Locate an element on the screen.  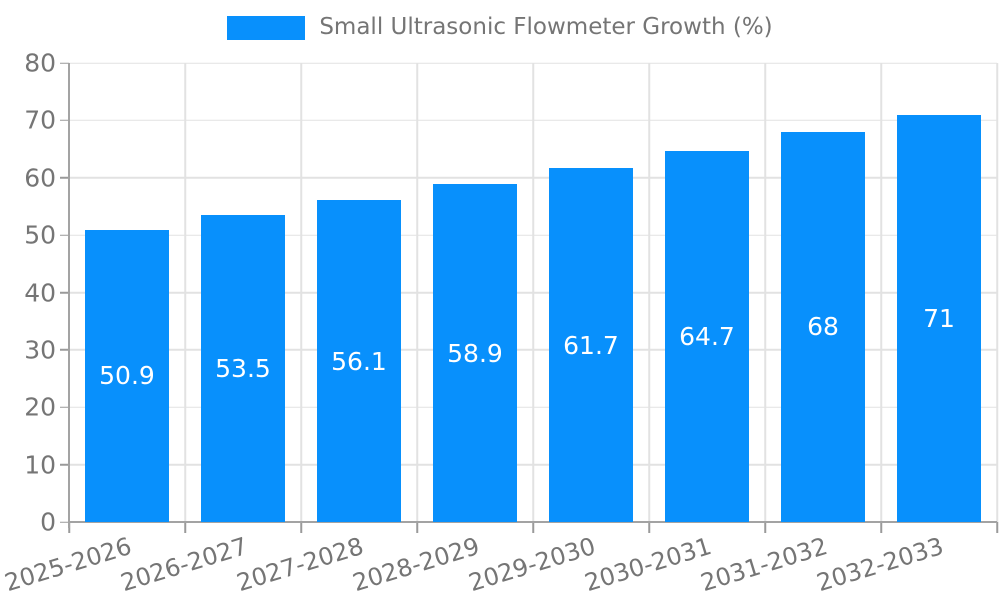
y-axis-tick-label: 60 is located at coordinates (40, 178).